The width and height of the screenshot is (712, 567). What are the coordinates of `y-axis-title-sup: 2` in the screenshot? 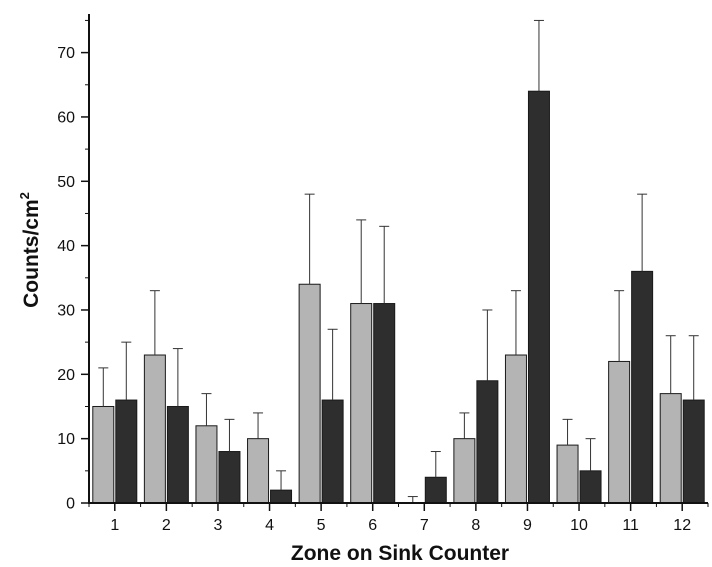 It's located at (24, 195).